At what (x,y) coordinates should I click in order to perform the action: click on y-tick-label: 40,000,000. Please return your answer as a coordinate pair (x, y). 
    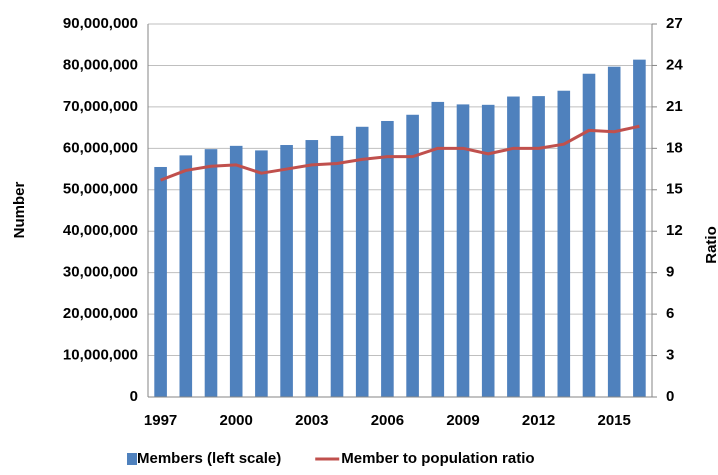
    Looking at the image, I should click on (100, 230).